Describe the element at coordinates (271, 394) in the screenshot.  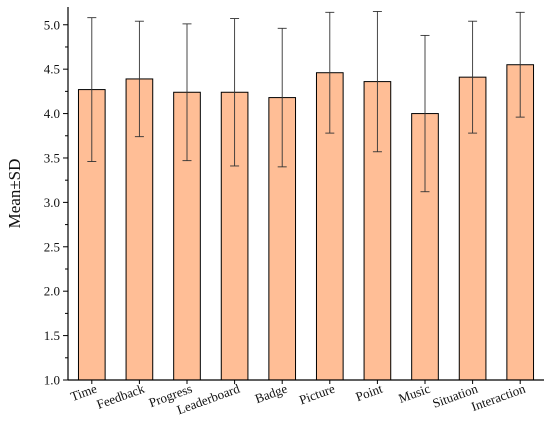
I see `x-tick-label-badge: Badge` at that location.